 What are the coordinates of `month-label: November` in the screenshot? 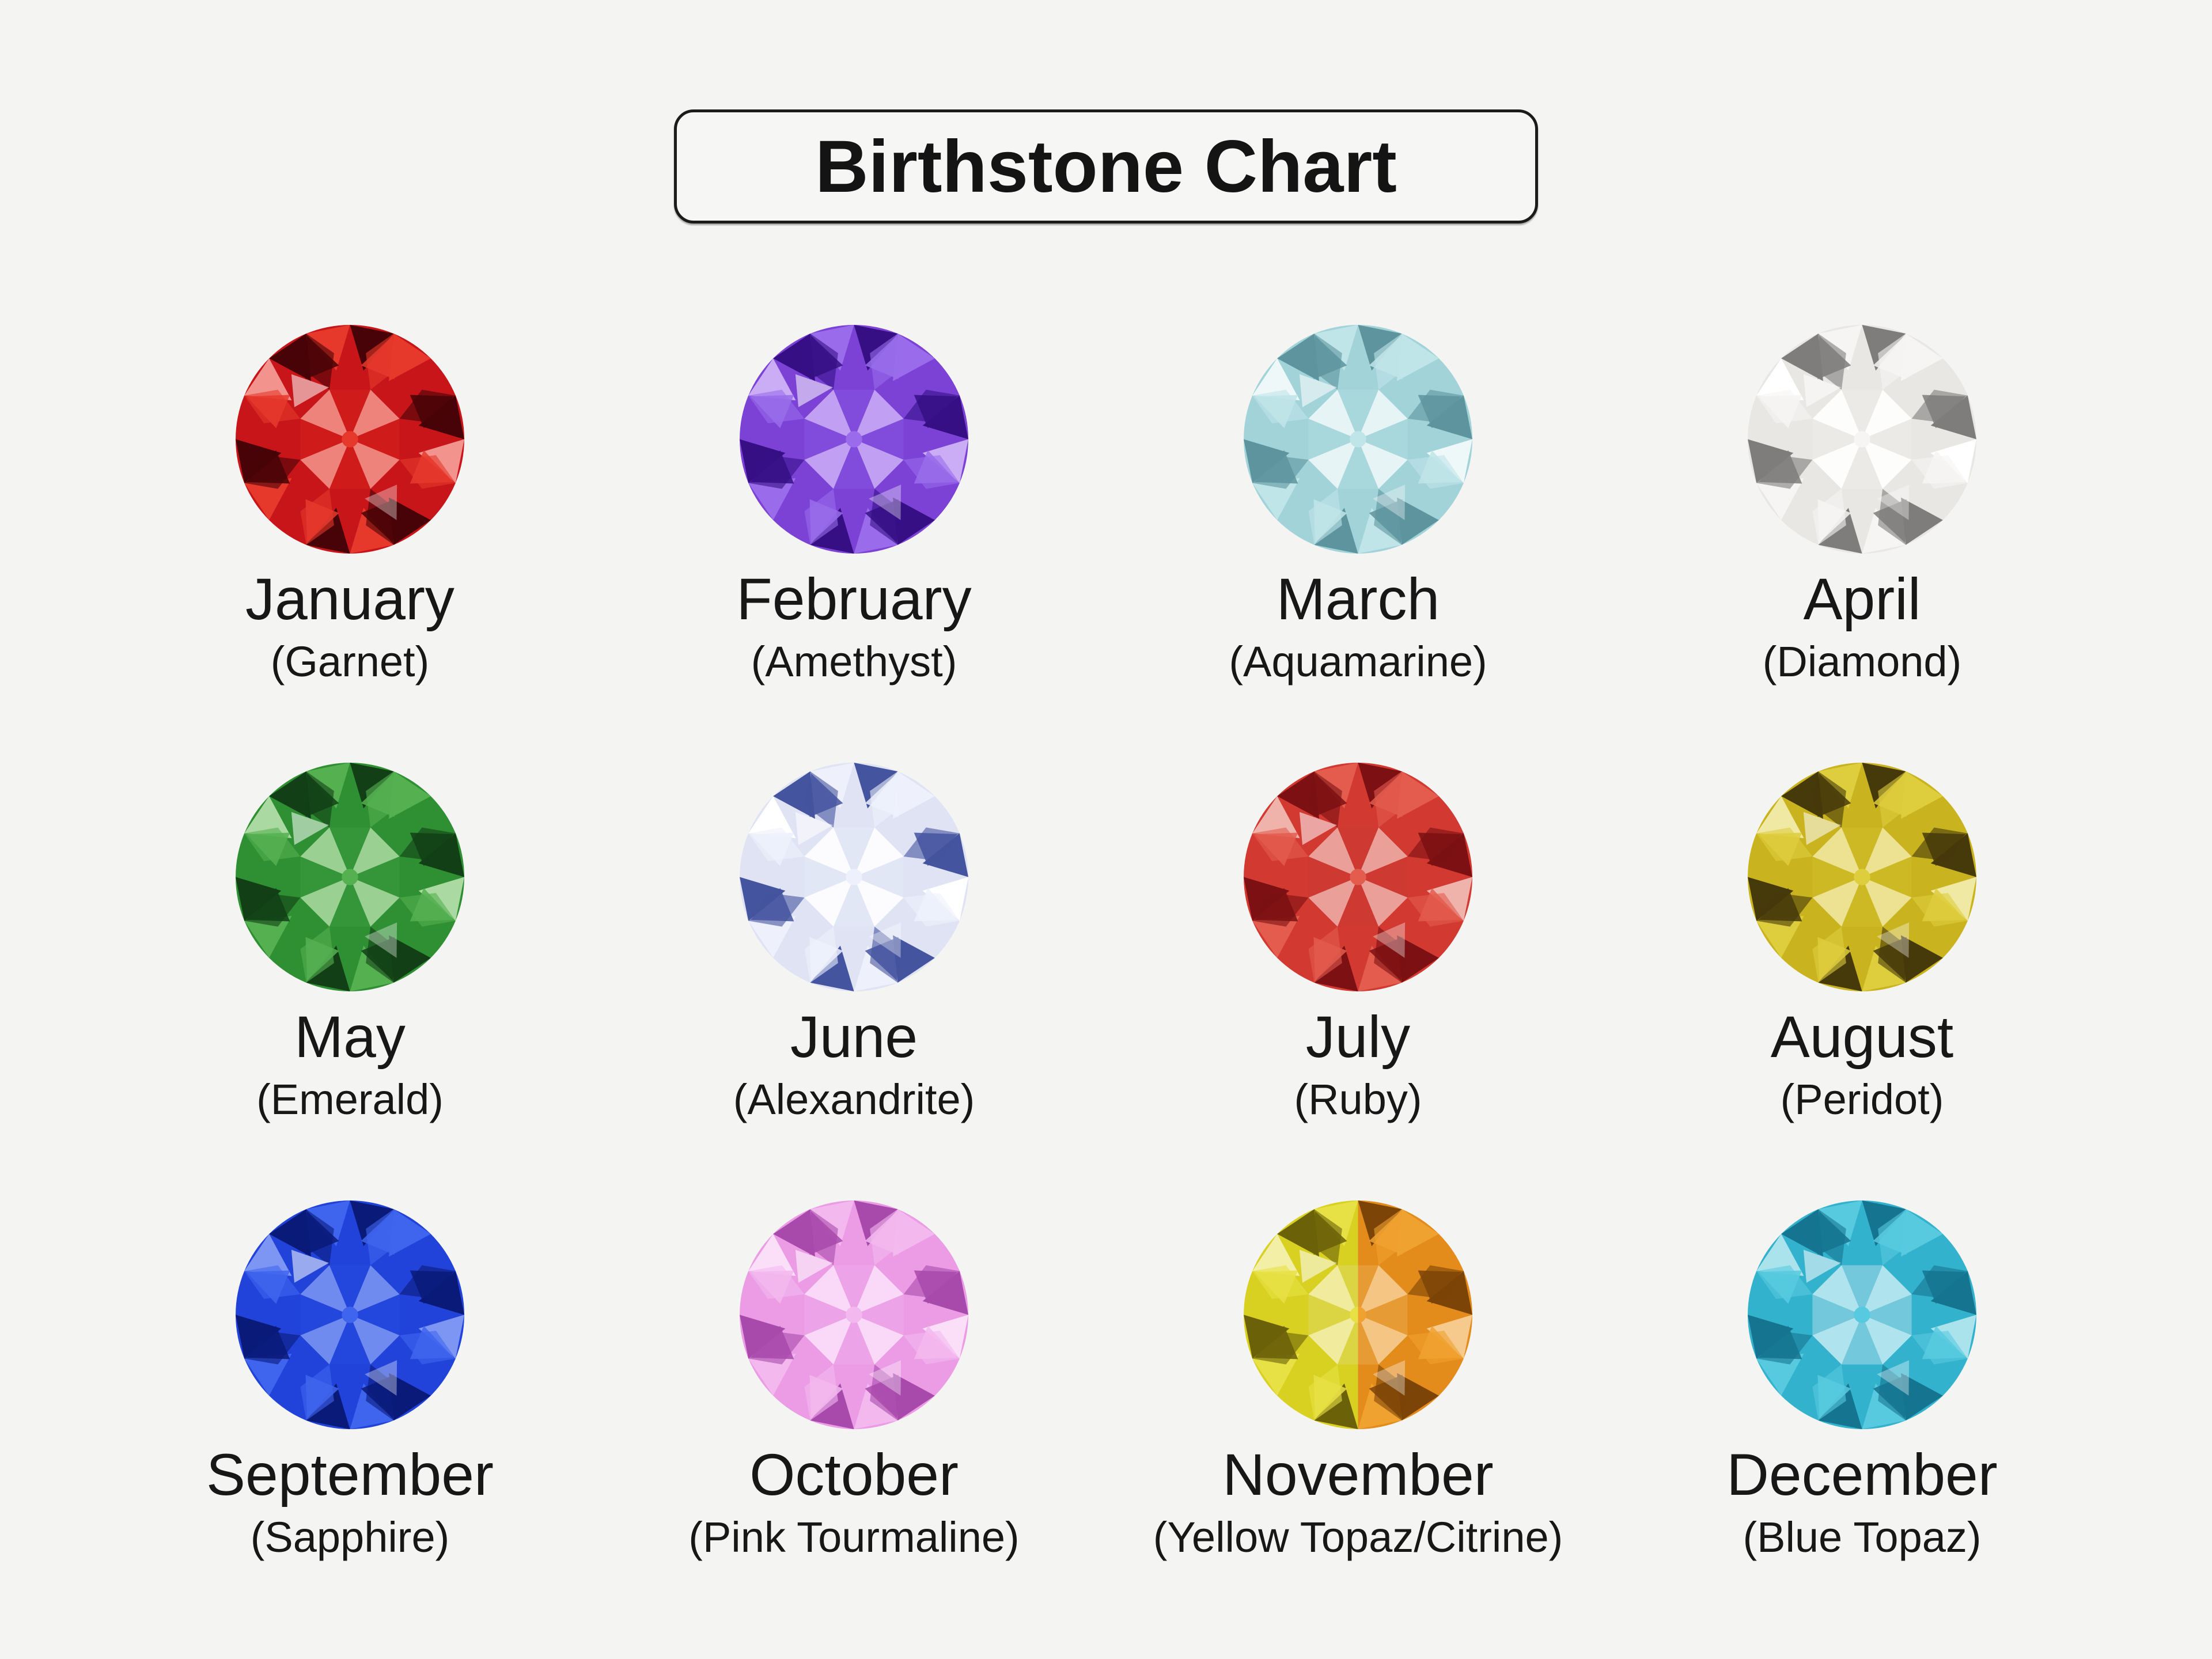 It's located at (1358, 1475).